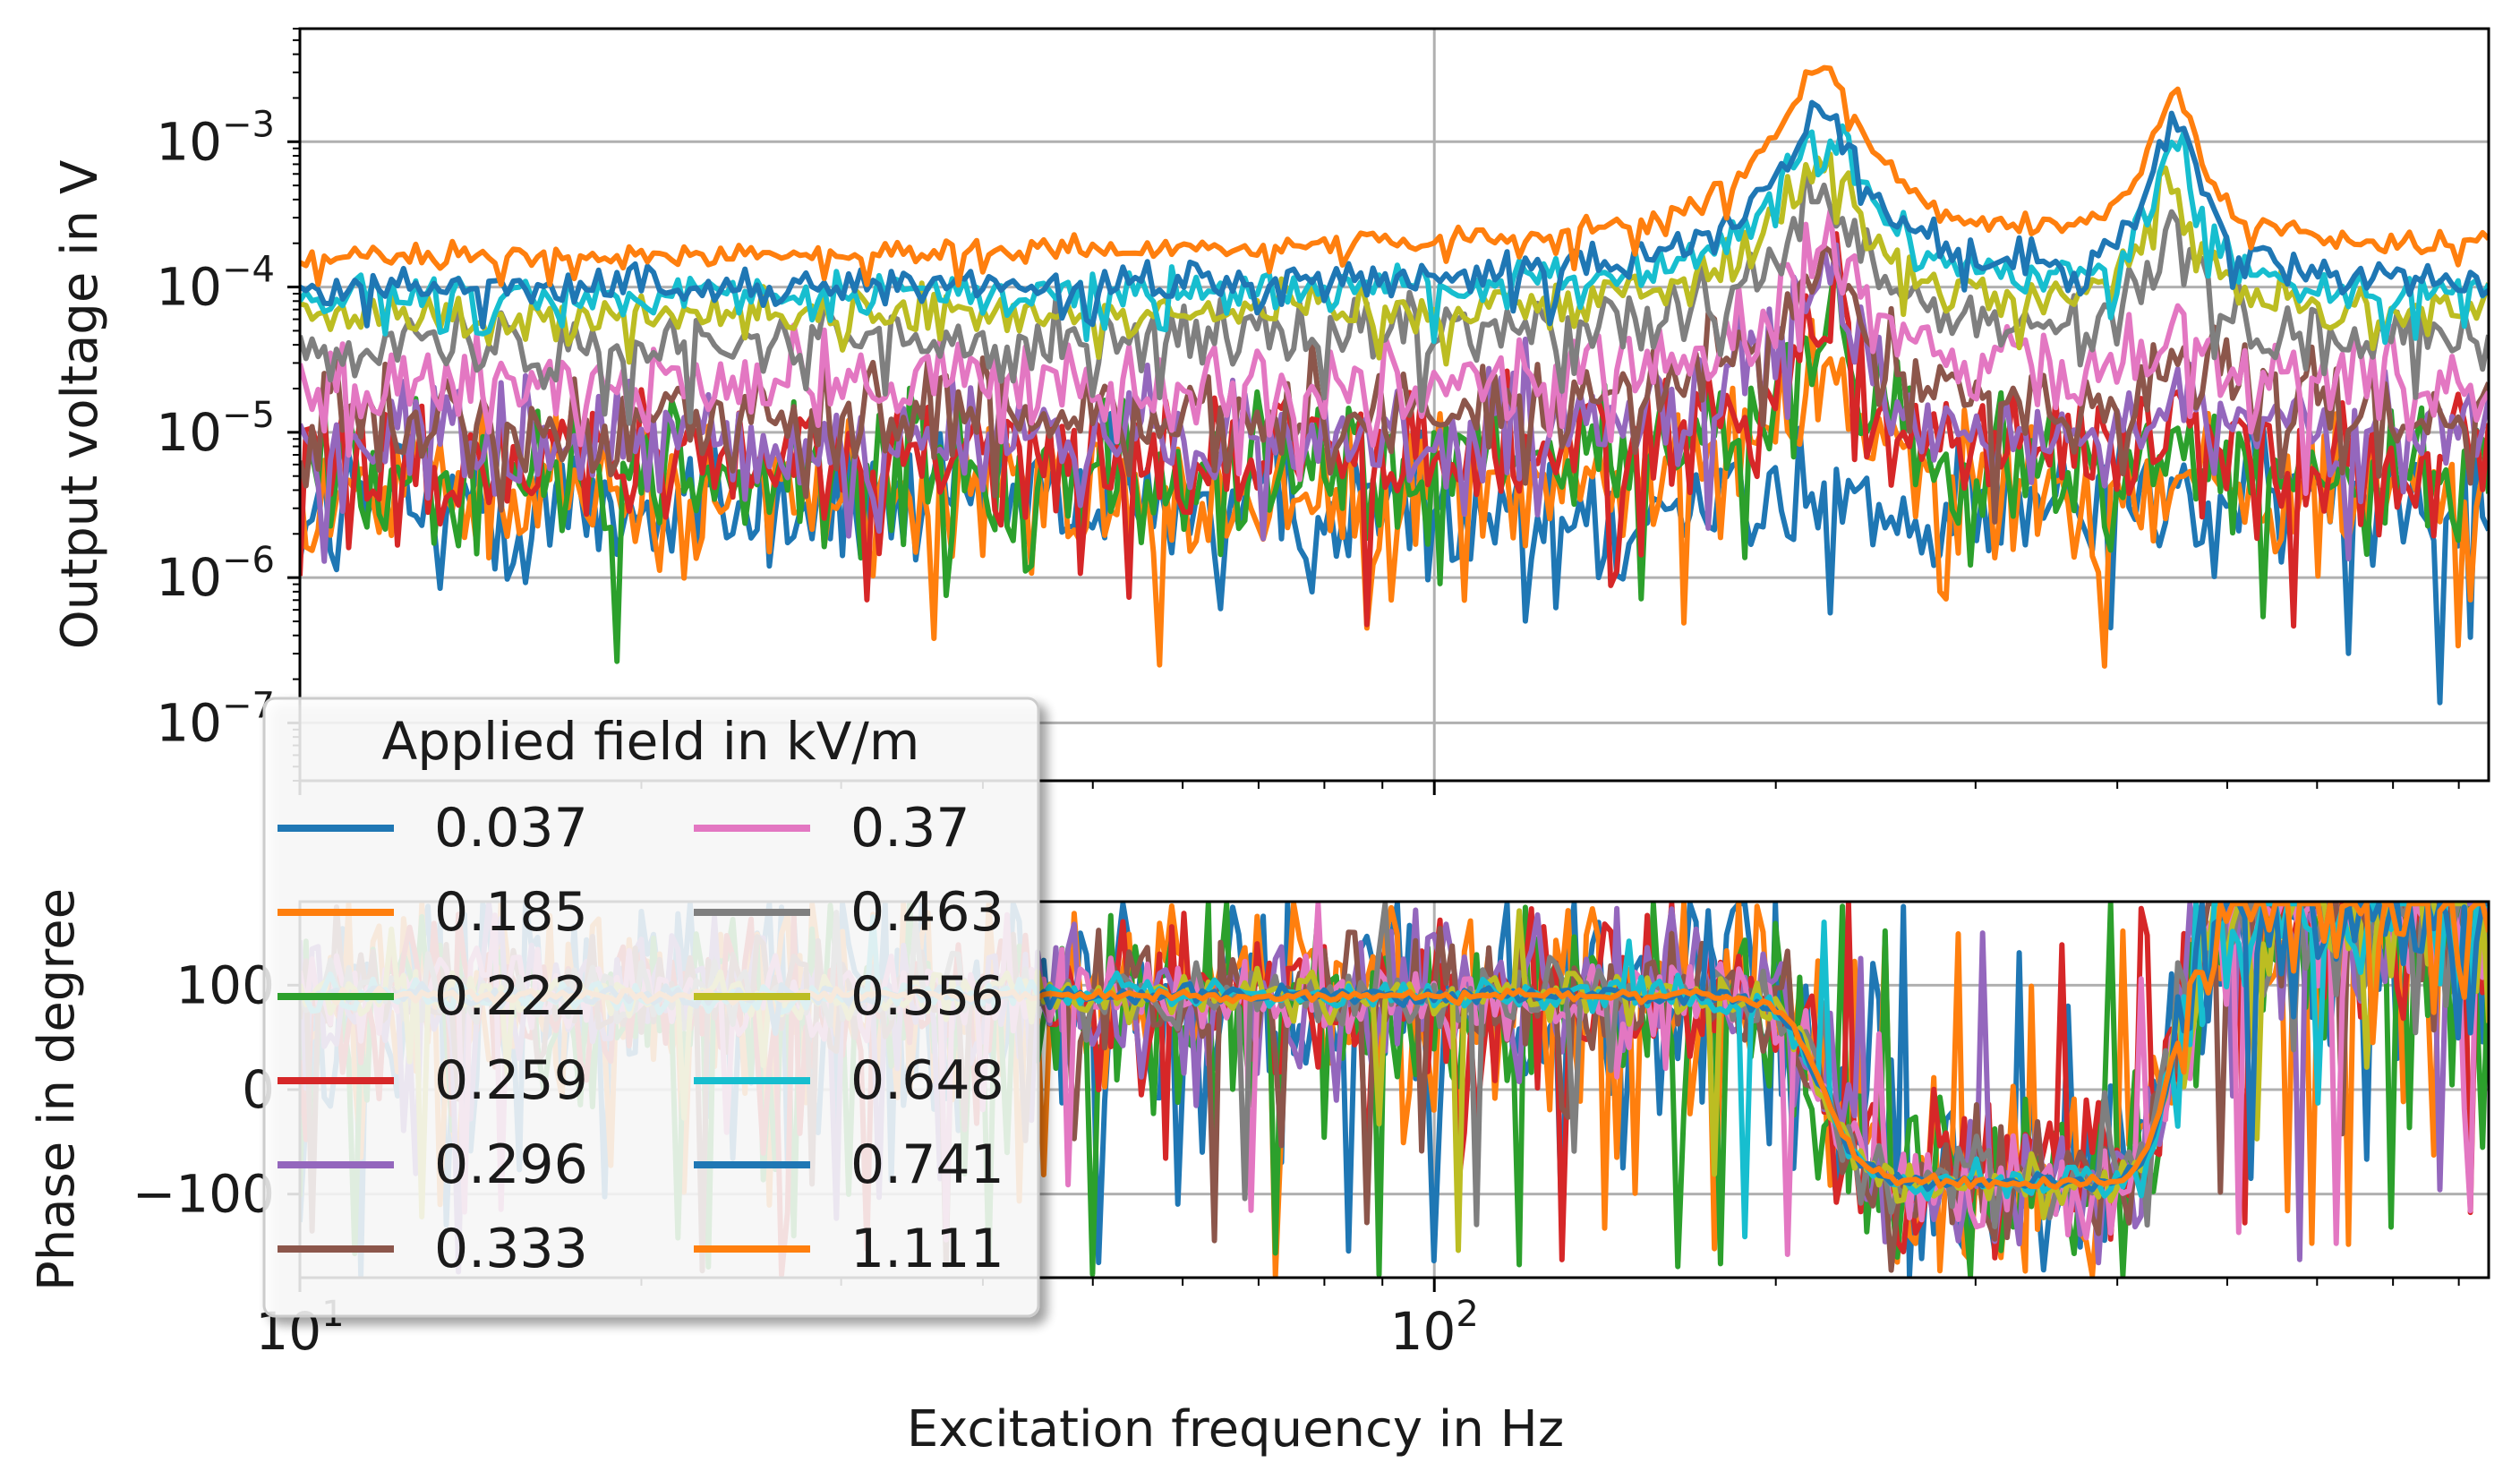 The height and width of the screenshot is (1480, 2520). I want to click on magnitude-y-ticks: 10⁻³ 10⁻⁴ 10⁻⁵ 10⁻⁶ 10⁻⁷, so click(228, 405).